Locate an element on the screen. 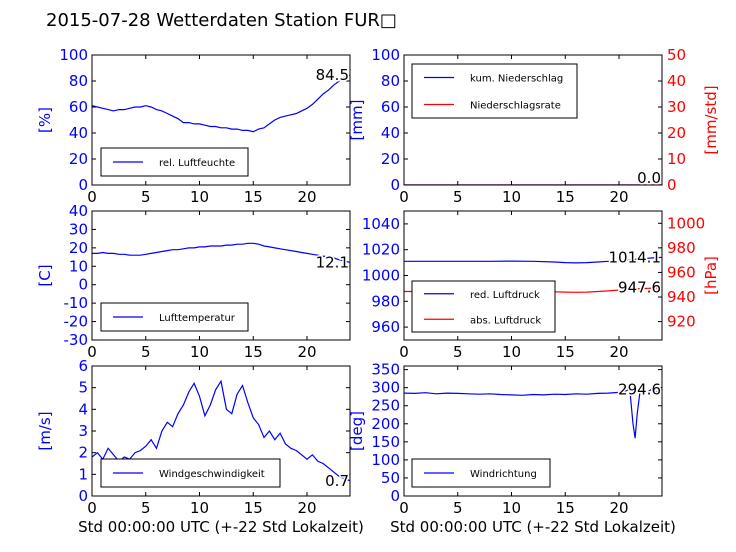 Image resolution: width=736 pixels, height=552 pixels. y-axis-label-precip: [mm] is located at coordinates (357, 120).